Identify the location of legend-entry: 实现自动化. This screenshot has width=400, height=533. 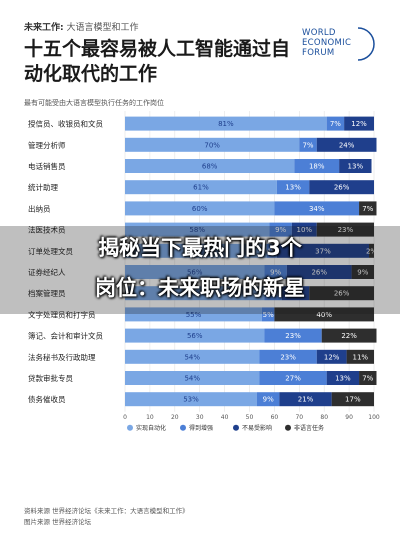
(151, 428).